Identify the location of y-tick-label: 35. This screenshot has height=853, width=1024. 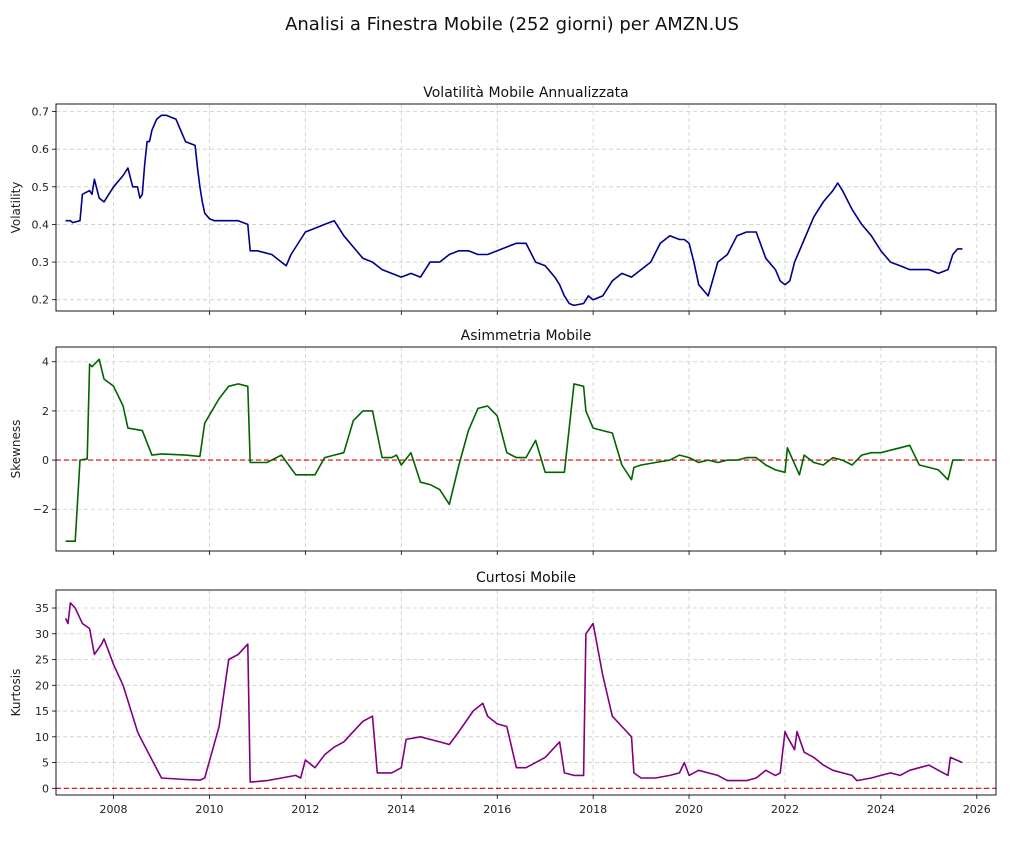
(42, 608).